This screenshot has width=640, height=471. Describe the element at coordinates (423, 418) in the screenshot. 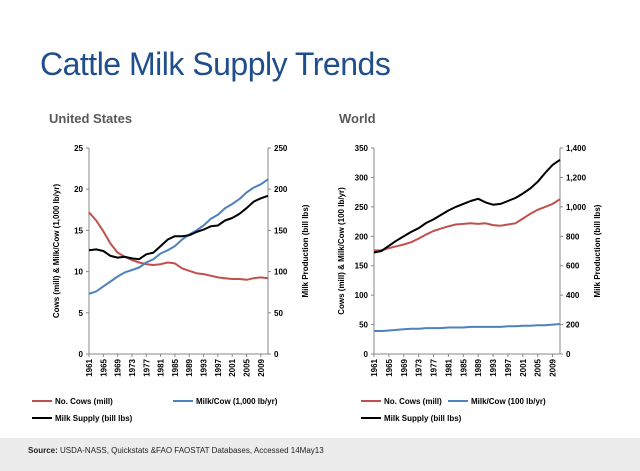

I see `world-legend-label-2: Milk Supply (bill lbs)` at that location.